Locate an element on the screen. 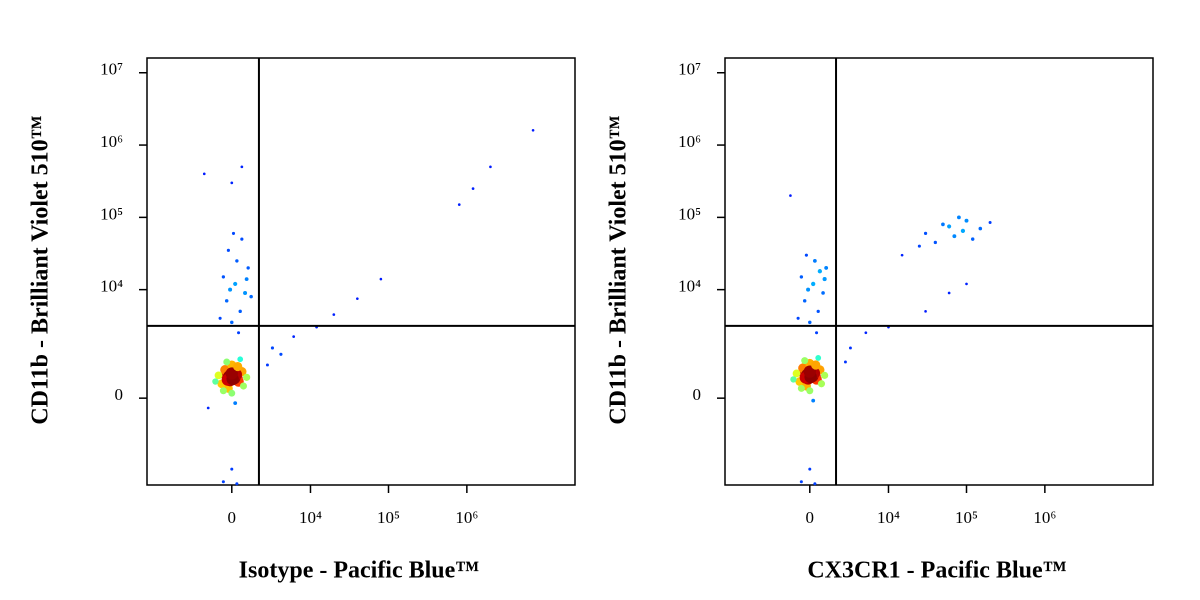  x-tick-label: 10⁶ is located at coordinates (466, 517).